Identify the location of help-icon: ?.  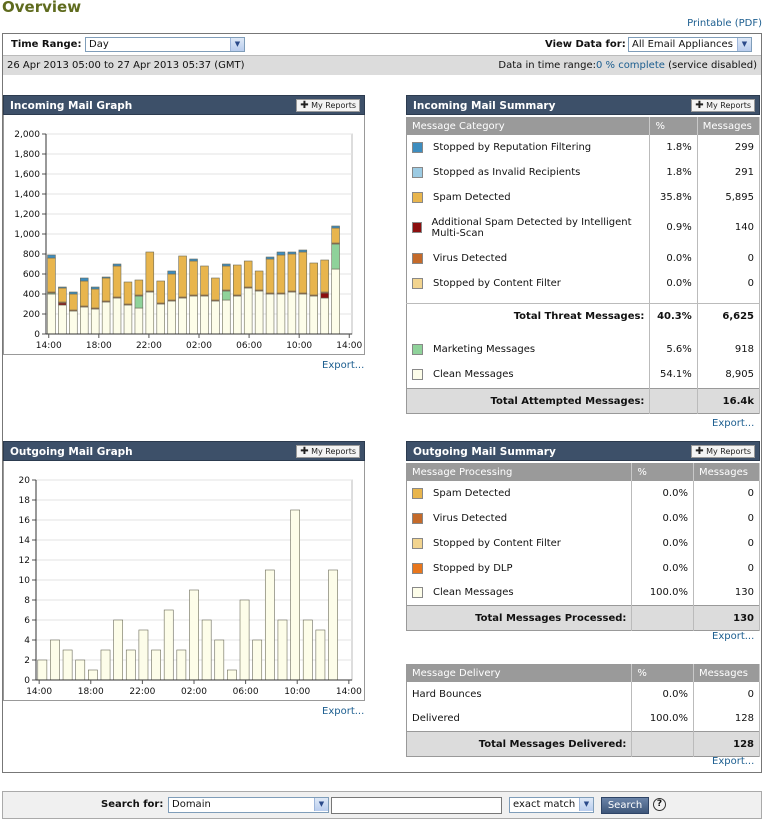
(659, 804).